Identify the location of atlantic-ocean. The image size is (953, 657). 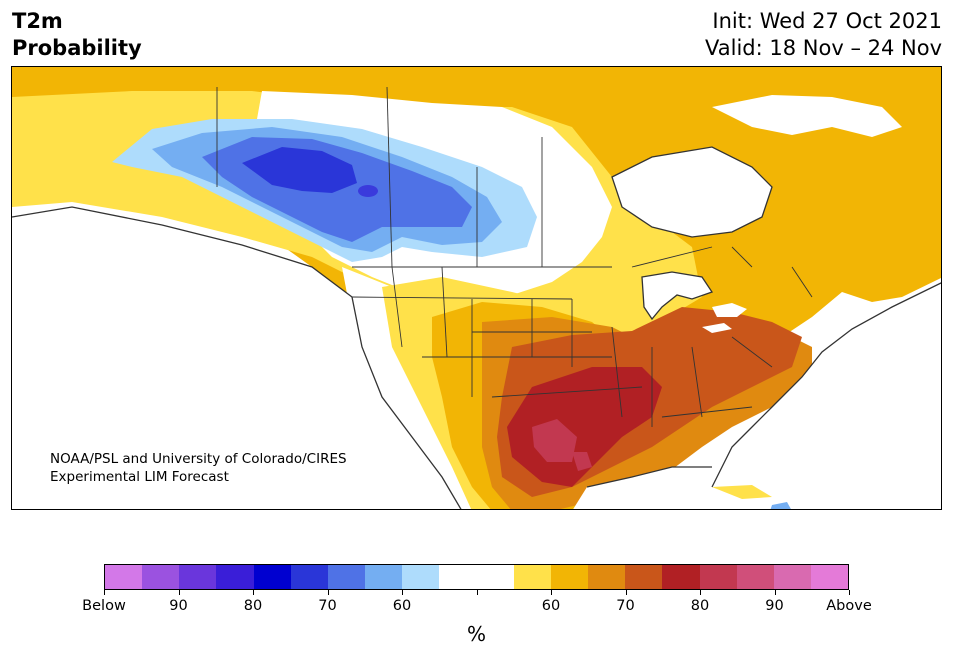
(836, 395).